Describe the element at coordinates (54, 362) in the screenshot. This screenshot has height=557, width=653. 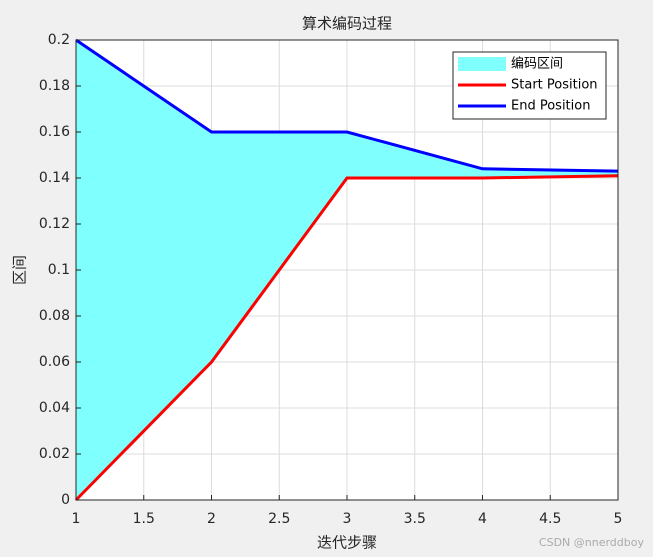
I see `y-tick-label: 0.06` at that location.